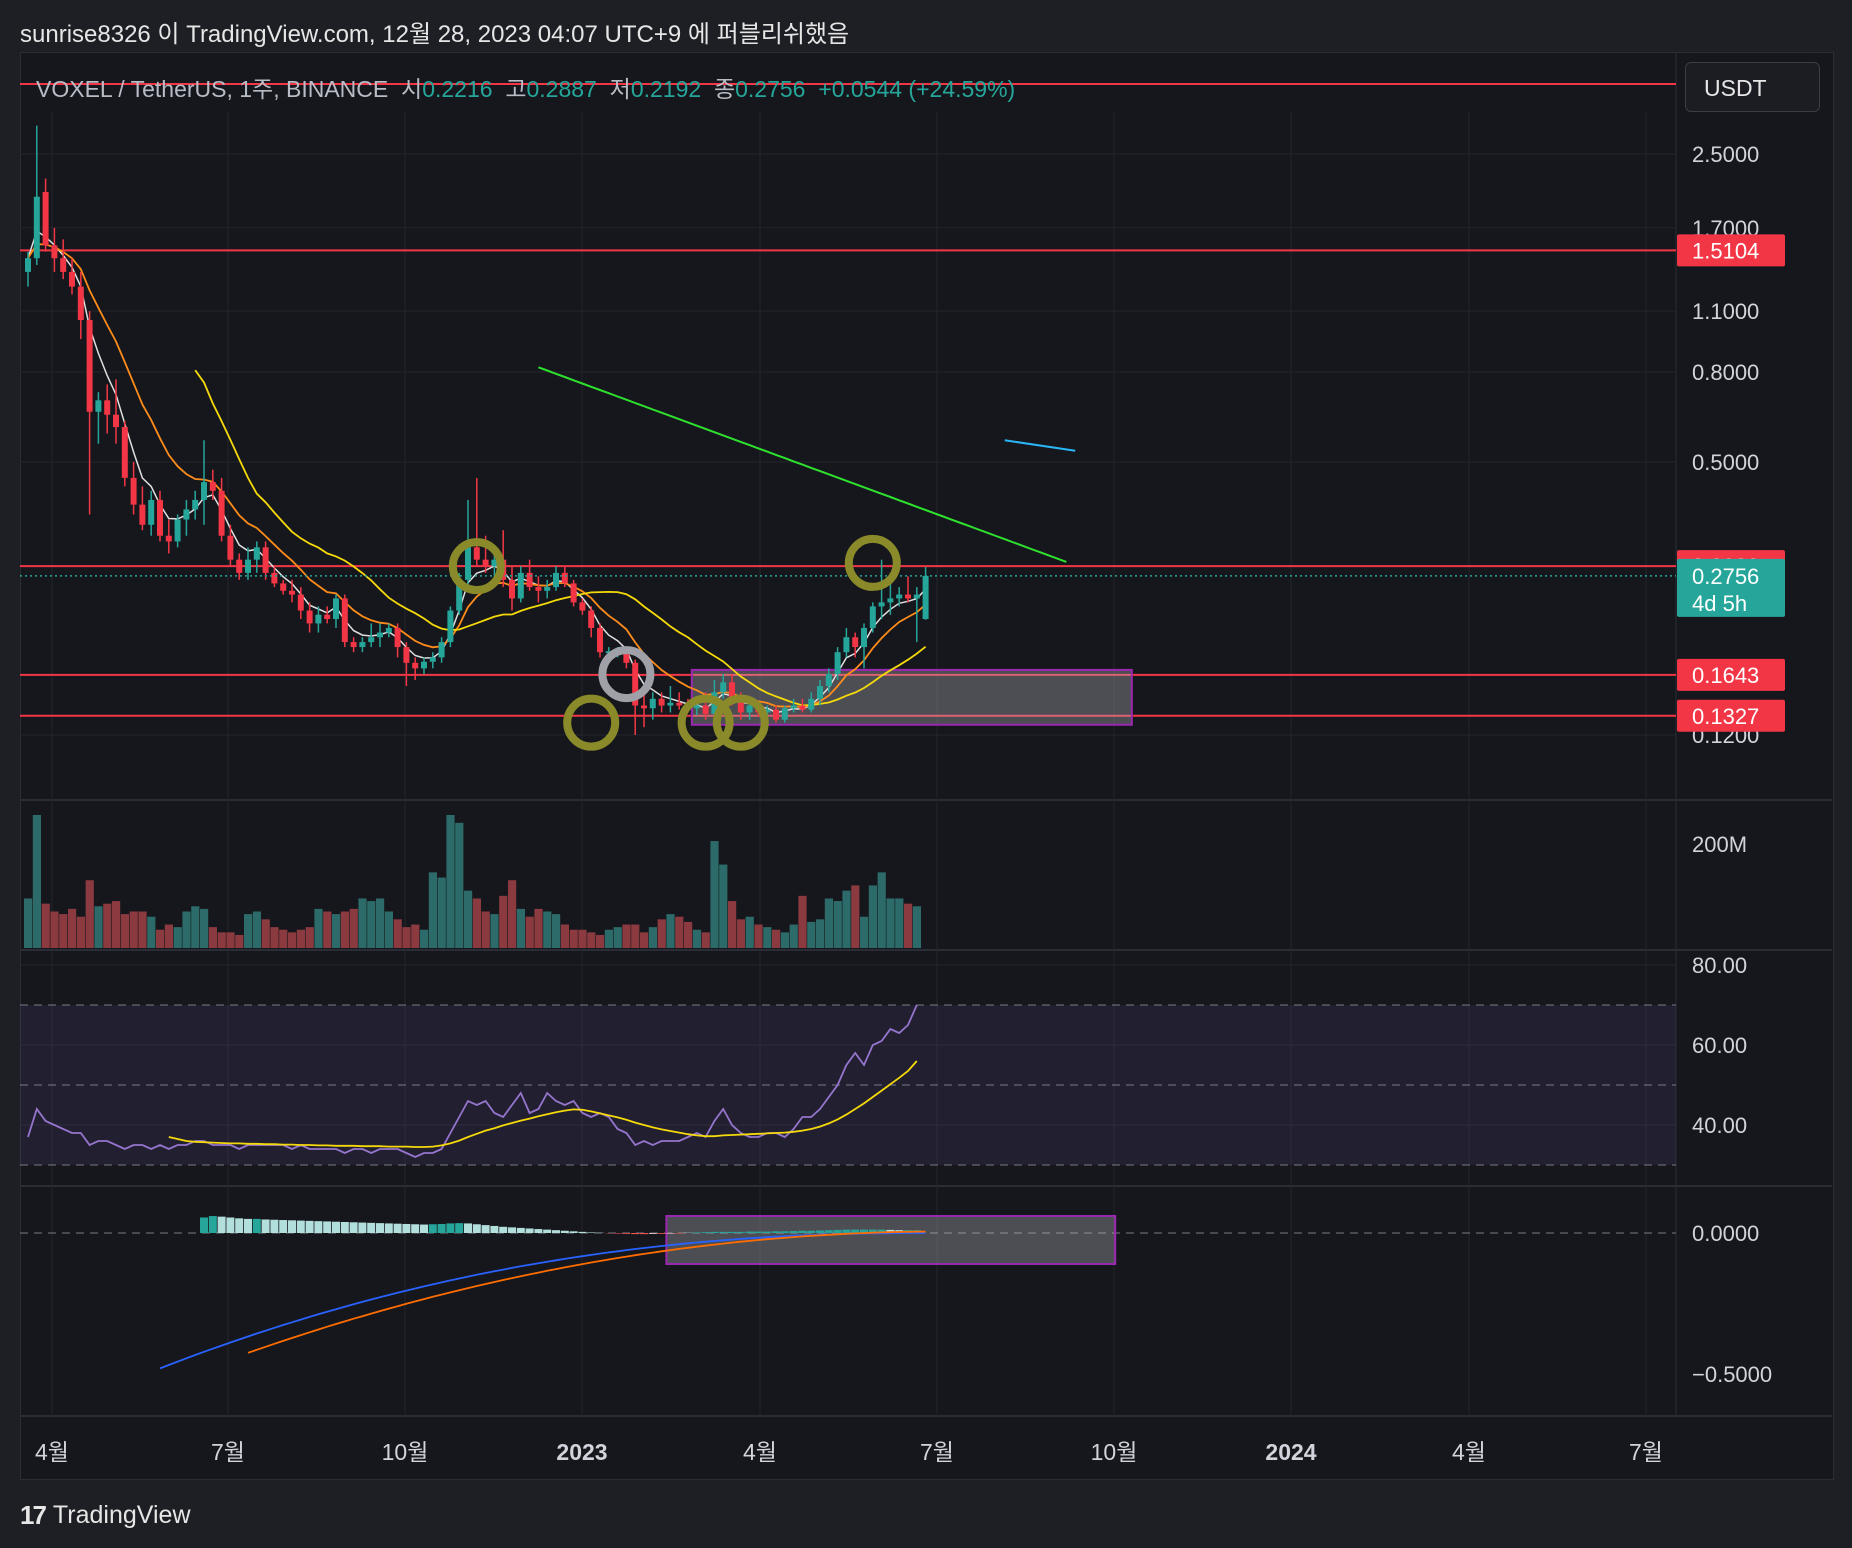 Image resolution: width=1852 pixels, height=1548 pixels. Describe the element at coordinates (666, 89) in the screenshot. I see `low-value: 0.2192` at that location.